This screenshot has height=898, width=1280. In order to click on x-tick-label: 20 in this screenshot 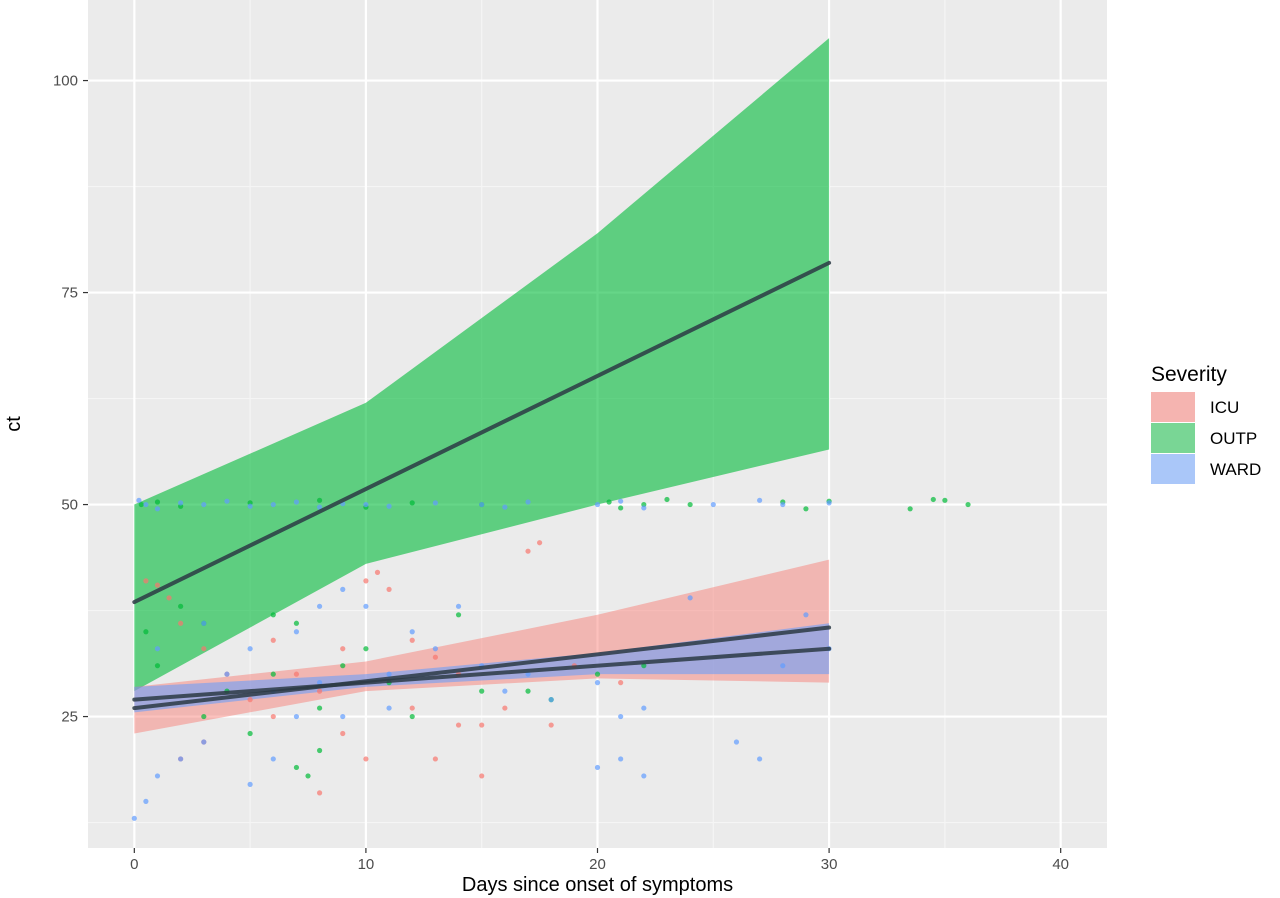, I will do `click(597, 864)`.